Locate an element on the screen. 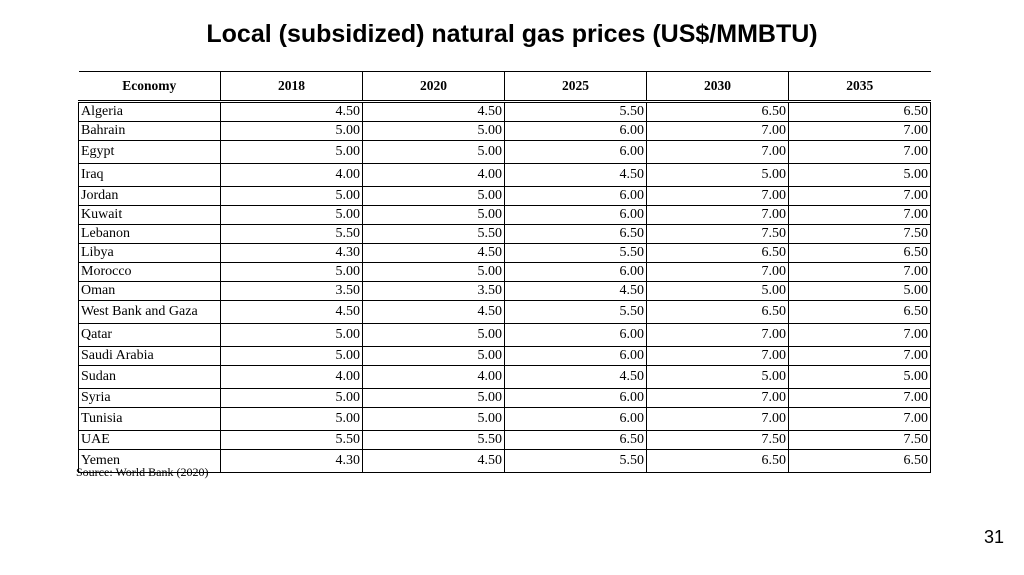 The width and height of the screenshot is (1024, 575). table-row: Tunisia 5.00 5.00 6.00 7.00 7.00 is located at coordinates (504, 419).